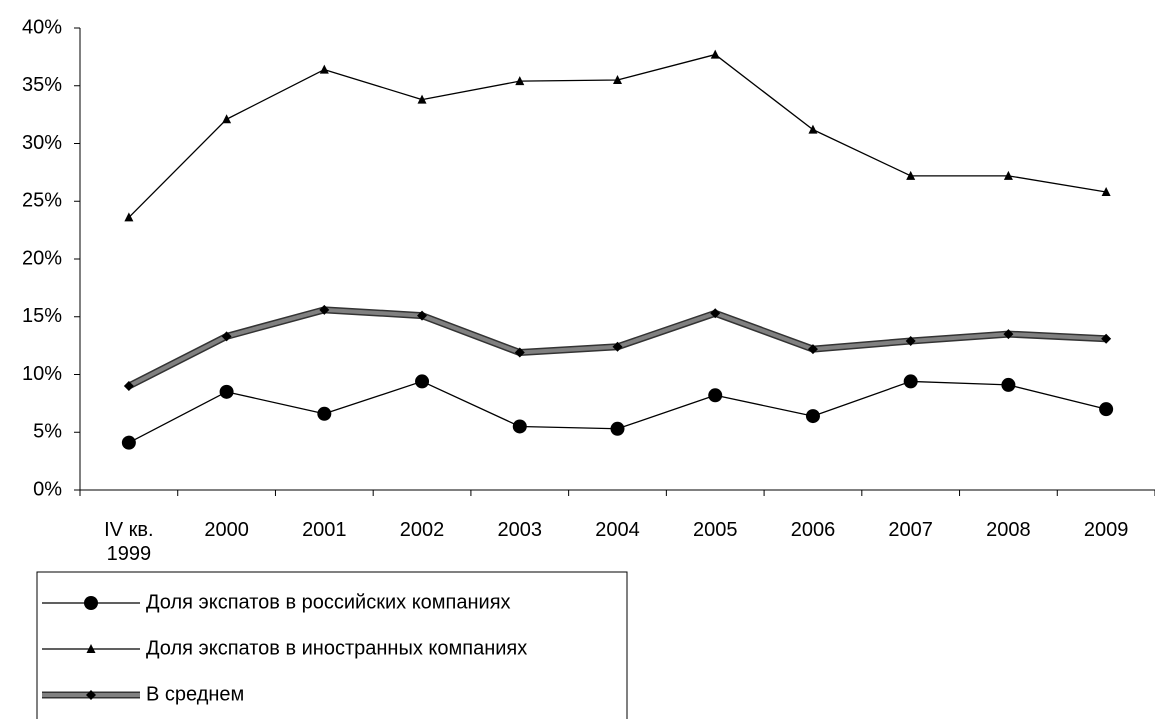  I want to click on x-tick-label: 2005, so click(715, 530).